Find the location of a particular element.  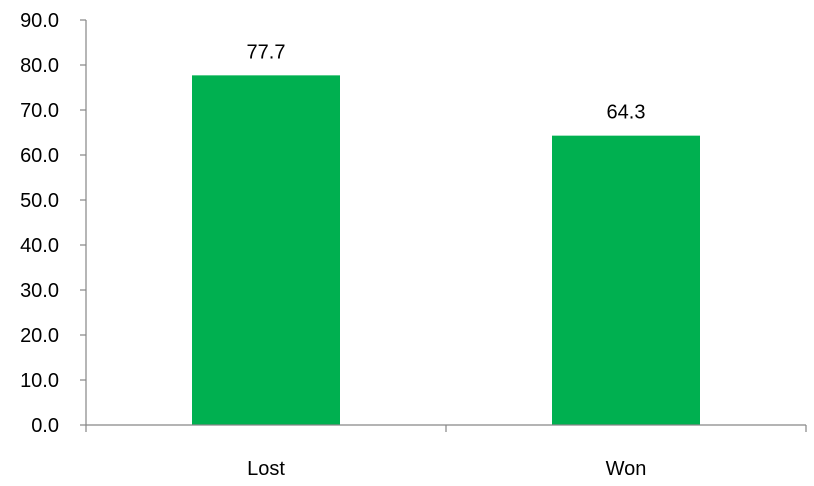

y-tick-label: 60.0 is located at coordinates (39, 156).